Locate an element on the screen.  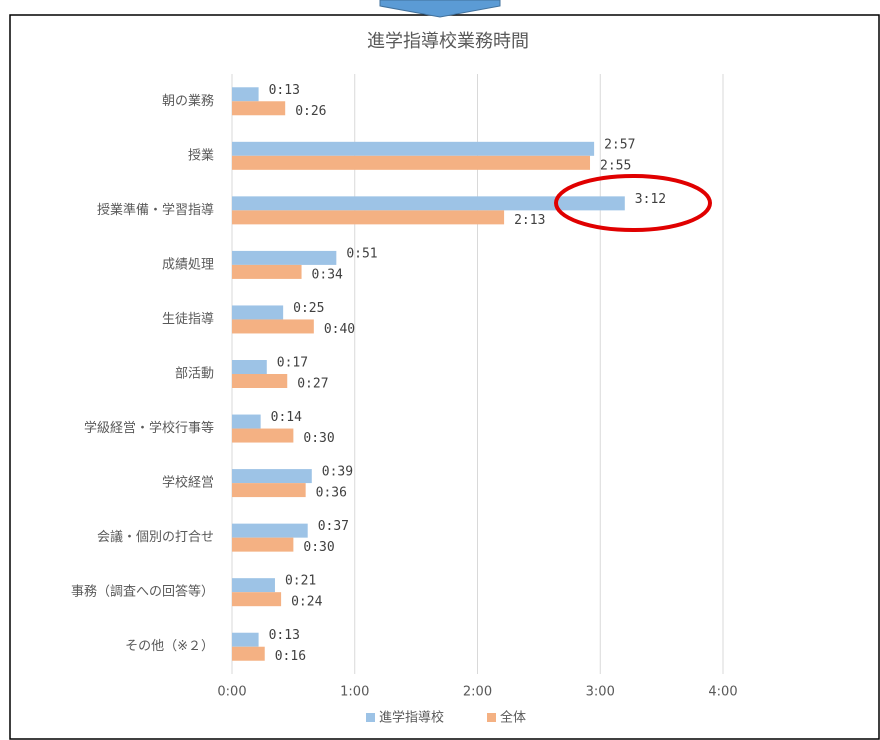
data-label: 0:24 is located at coordinates (306, 602).